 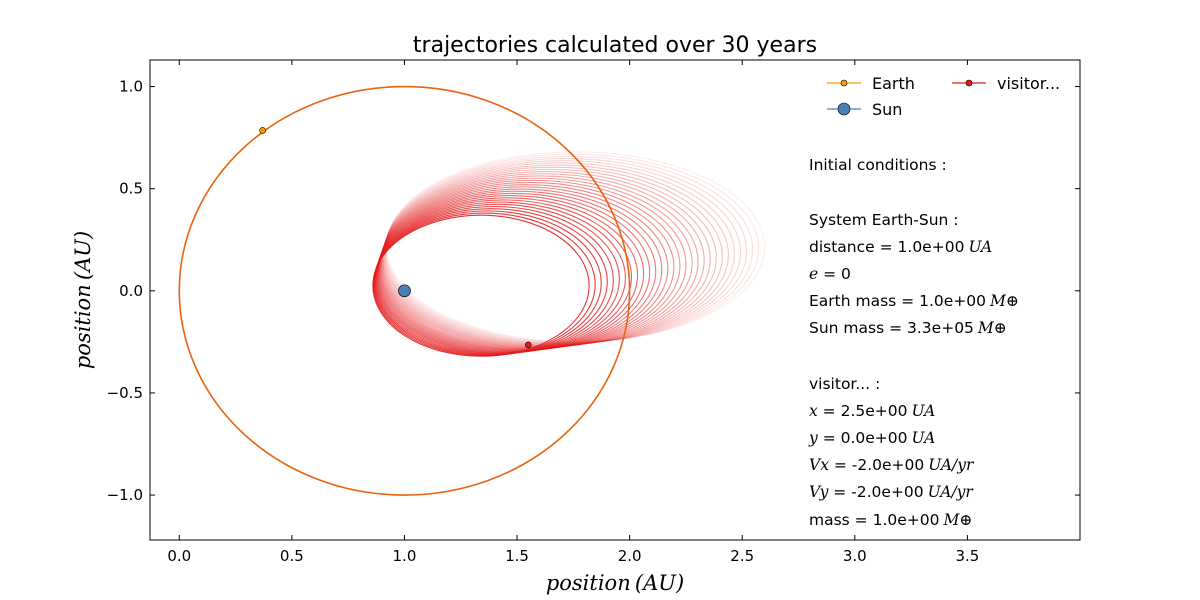 What do you see at coordinates (517, 556) in the screenshot?
I see `x-tick-label: 1.5` at bounding box center [517, 556].